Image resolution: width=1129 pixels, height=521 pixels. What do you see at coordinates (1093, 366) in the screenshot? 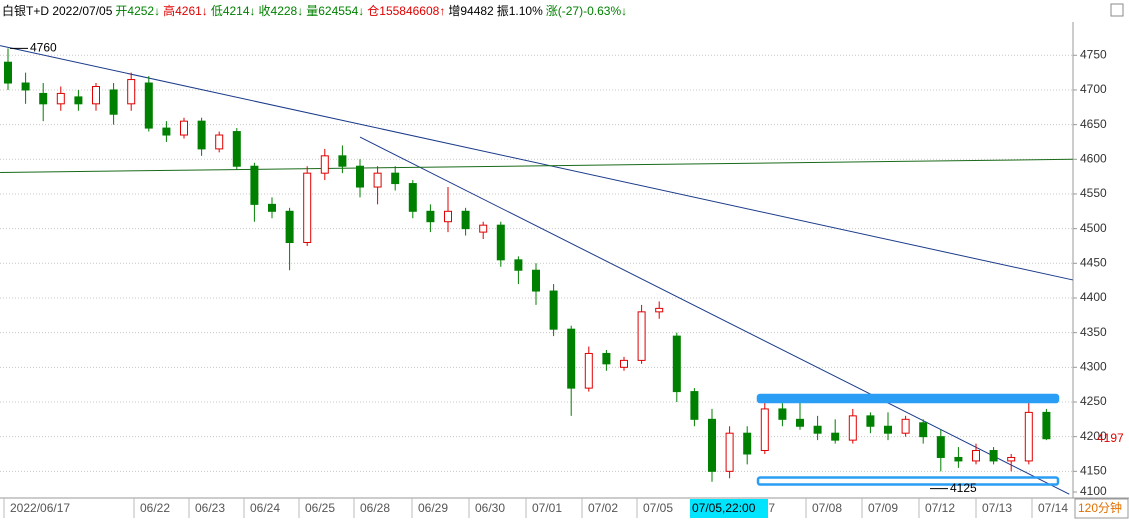
I see `y-tick-label: 4300` at bounding box center [1093, 366].